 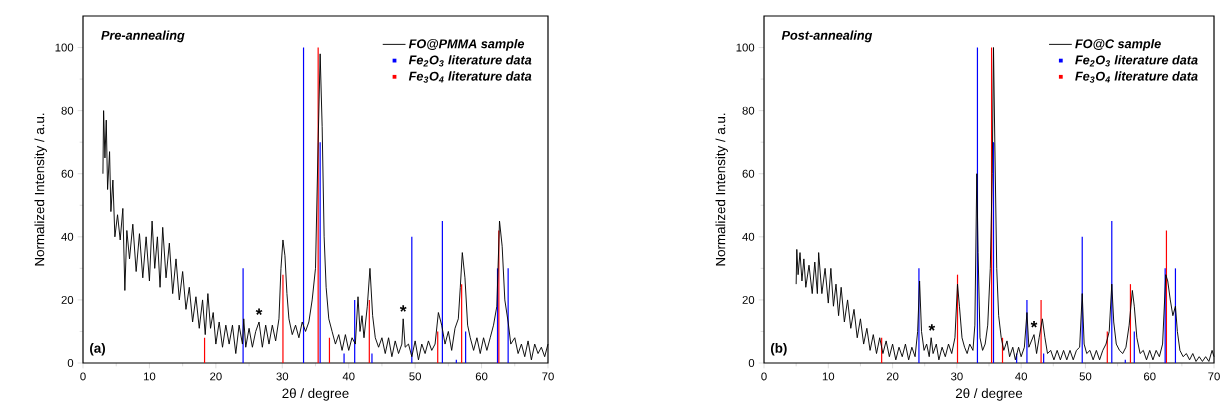 What do you see at coordinates (466, 44) in the screenshot?
I see `legend-label: FO@PMMA sample` at bounding box center [466, 44].